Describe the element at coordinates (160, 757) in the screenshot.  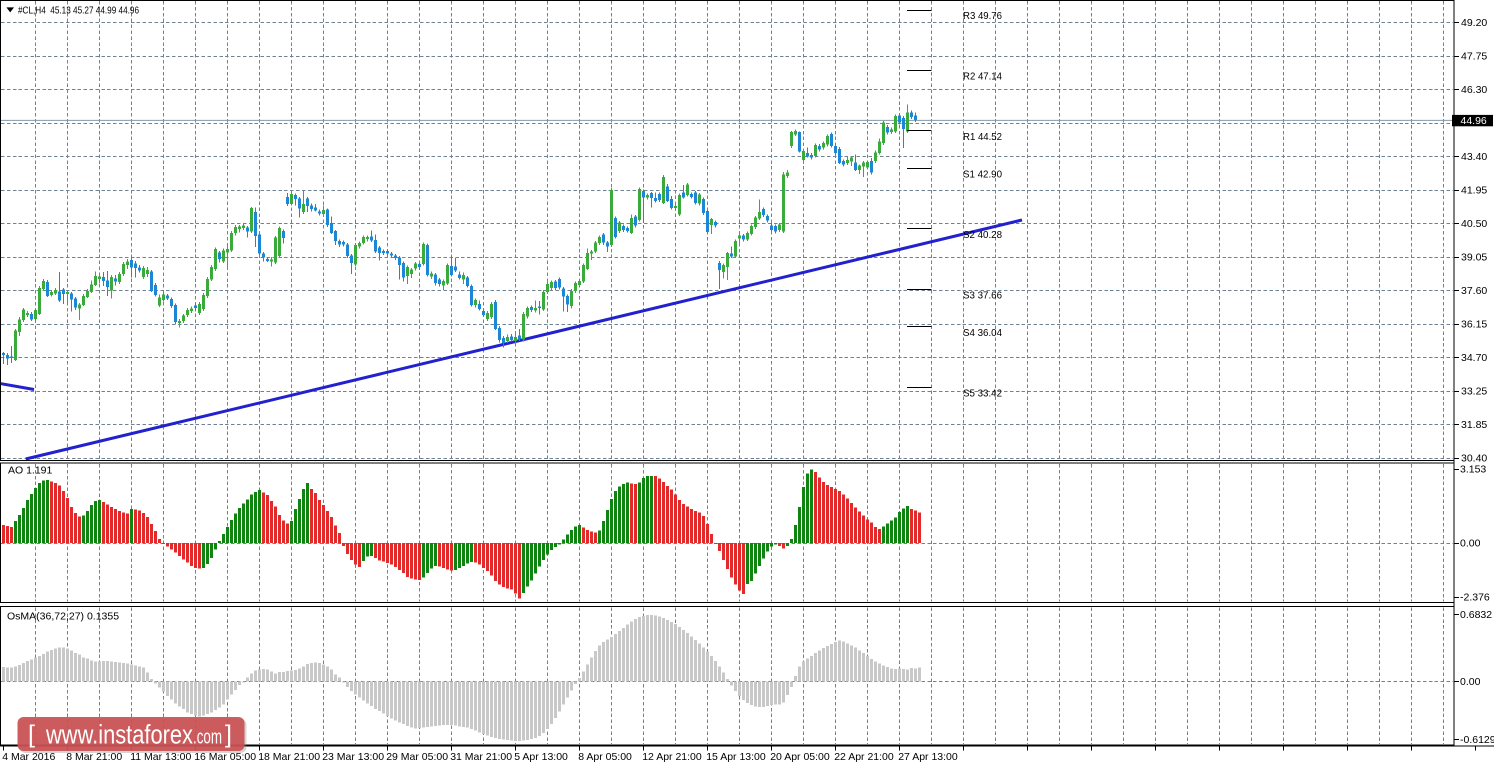
I see `svg-text: 11 Mar 13:00` at that location.